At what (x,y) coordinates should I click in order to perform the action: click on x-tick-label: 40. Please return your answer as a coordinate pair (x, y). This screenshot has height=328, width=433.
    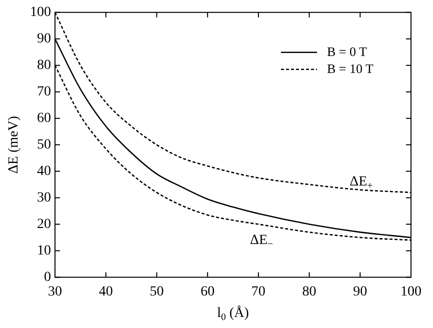
    Looking at the image, I should click on (105, 292).